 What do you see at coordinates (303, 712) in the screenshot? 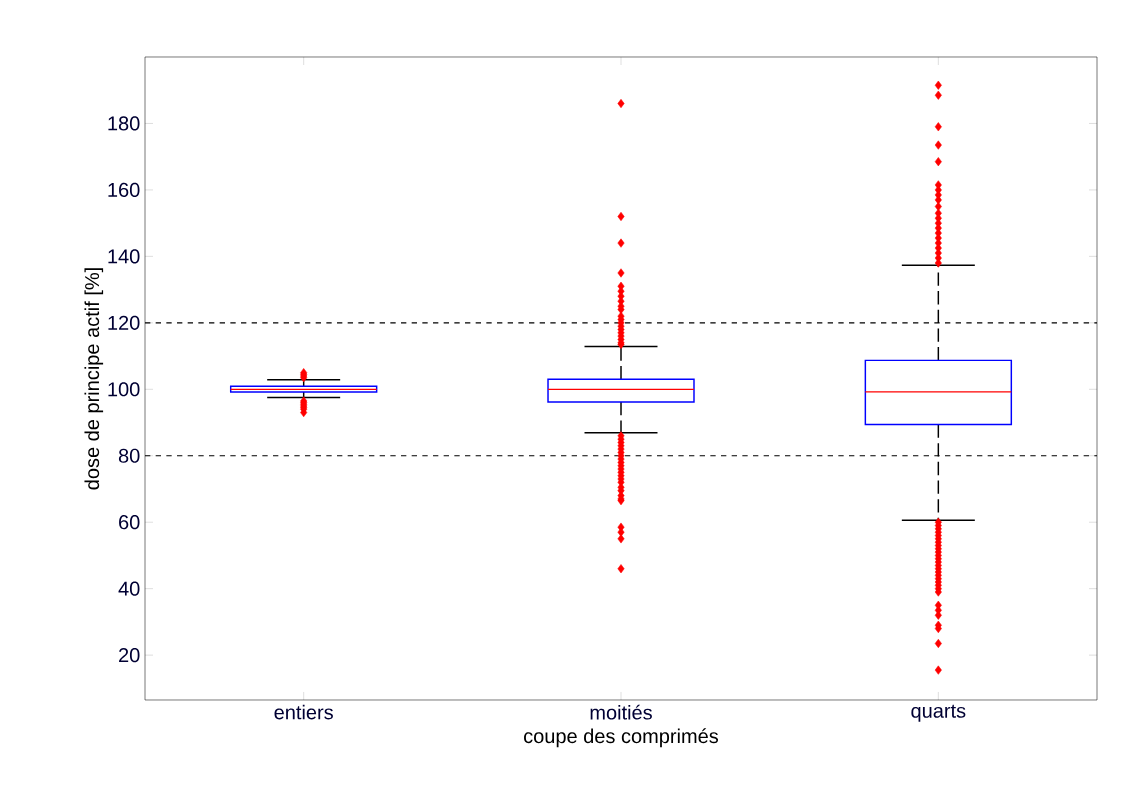
I see `x-tick-label: entiers` at bounding box center [303, 712].